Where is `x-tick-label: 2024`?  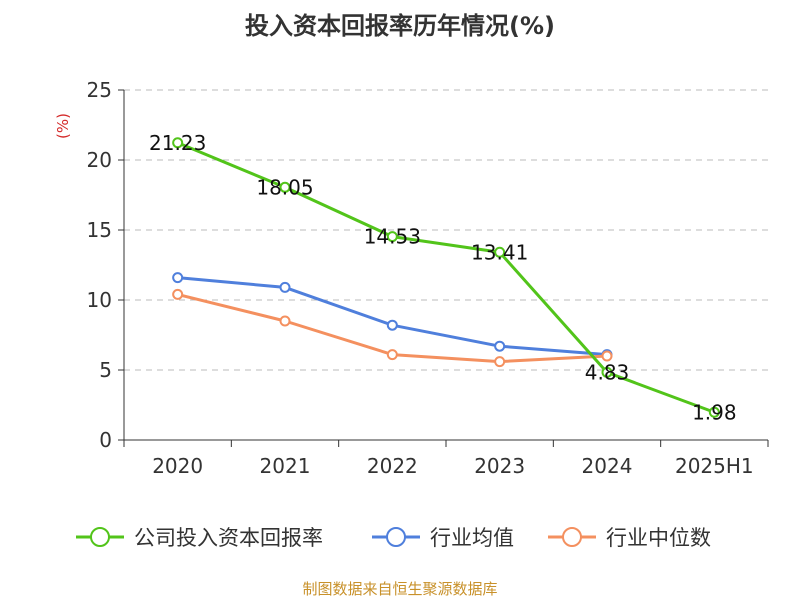
x-tick-label: 2024 is located at coordinates (607, 466).